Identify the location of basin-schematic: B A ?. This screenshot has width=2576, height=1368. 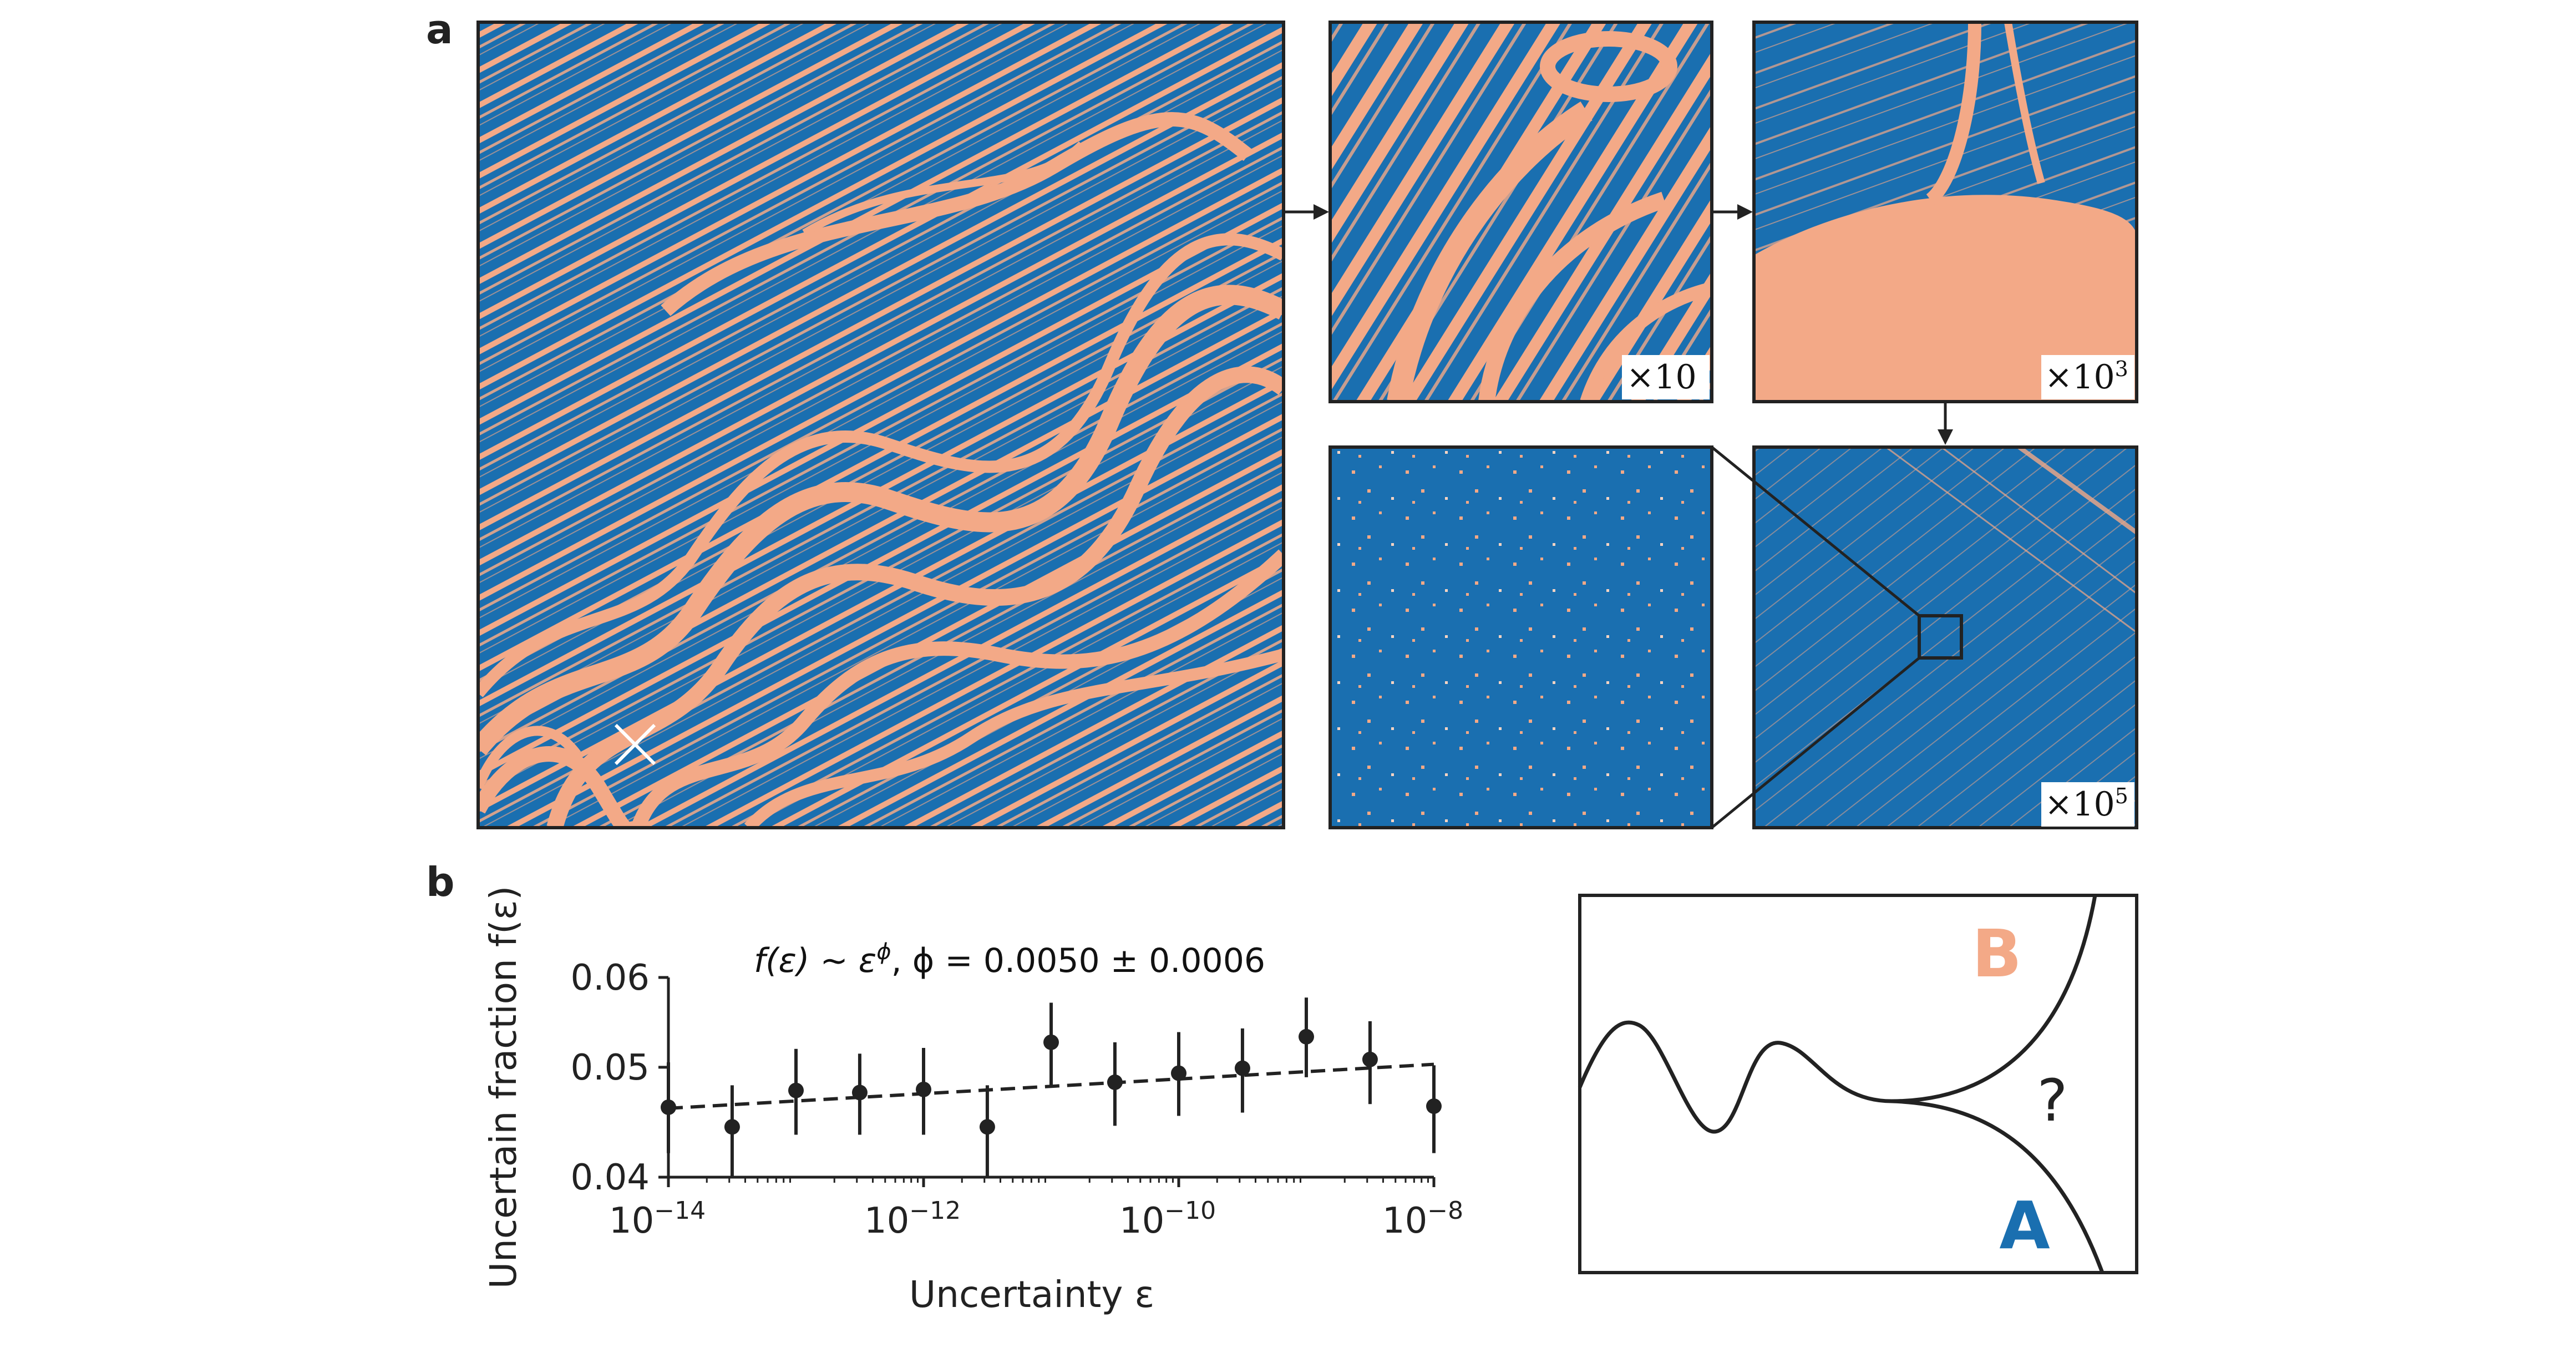
(1858, 1084).